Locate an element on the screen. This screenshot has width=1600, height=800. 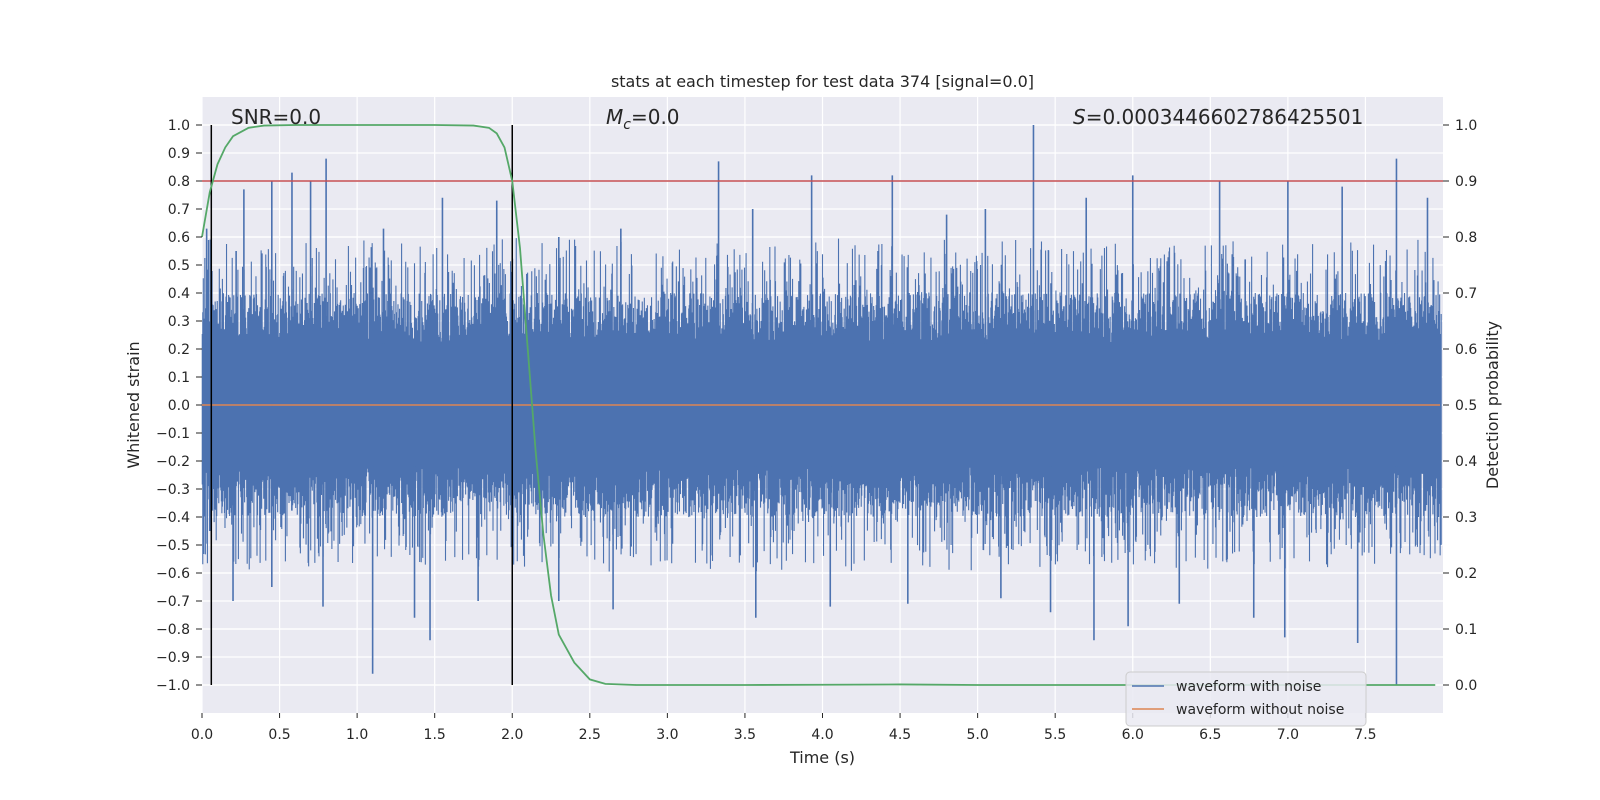
y-tick-label: 0.4 is located at coordinates (179, 294).